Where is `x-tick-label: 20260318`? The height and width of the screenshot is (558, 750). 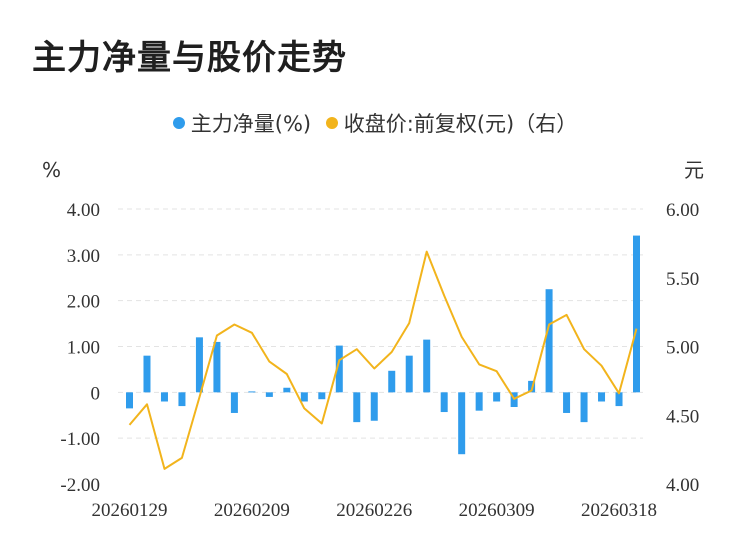 x-tick-label: 20260318 is located at coordinates (619, 510).